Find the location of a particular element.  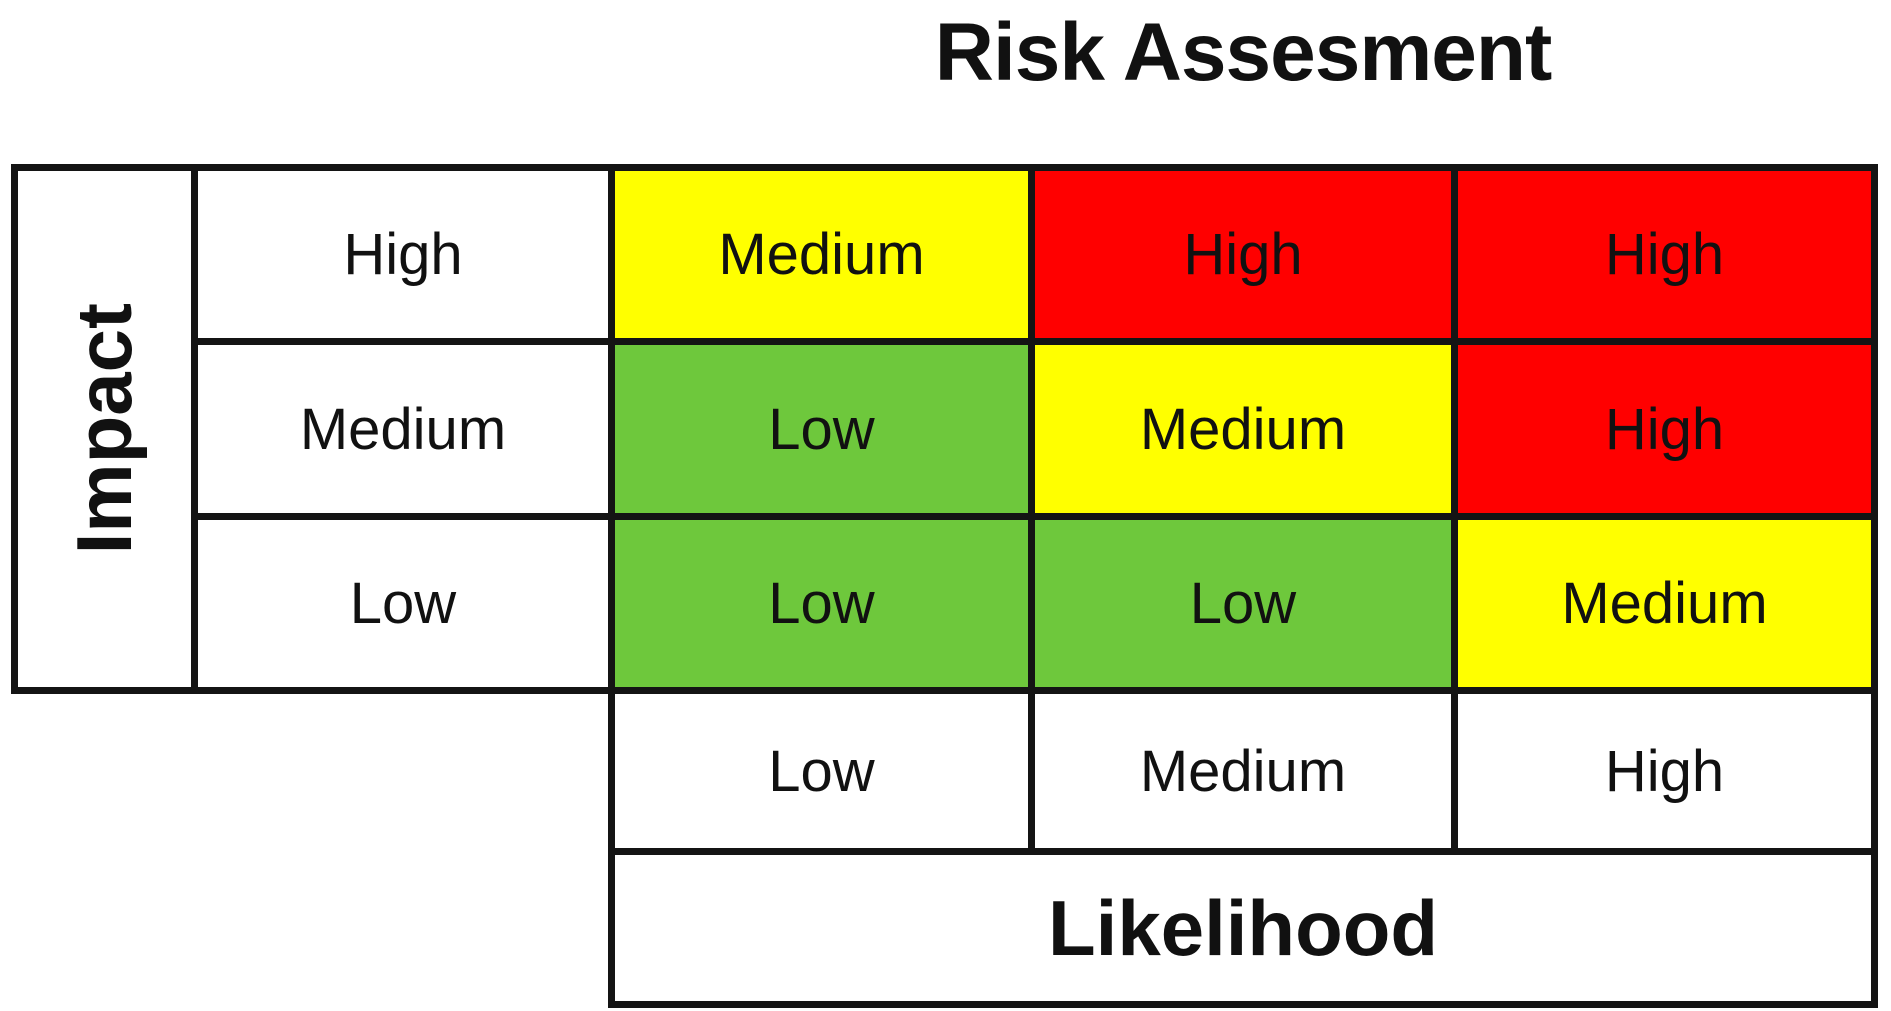

likelihood-level-high: High is located at coordinates (1664, 771).